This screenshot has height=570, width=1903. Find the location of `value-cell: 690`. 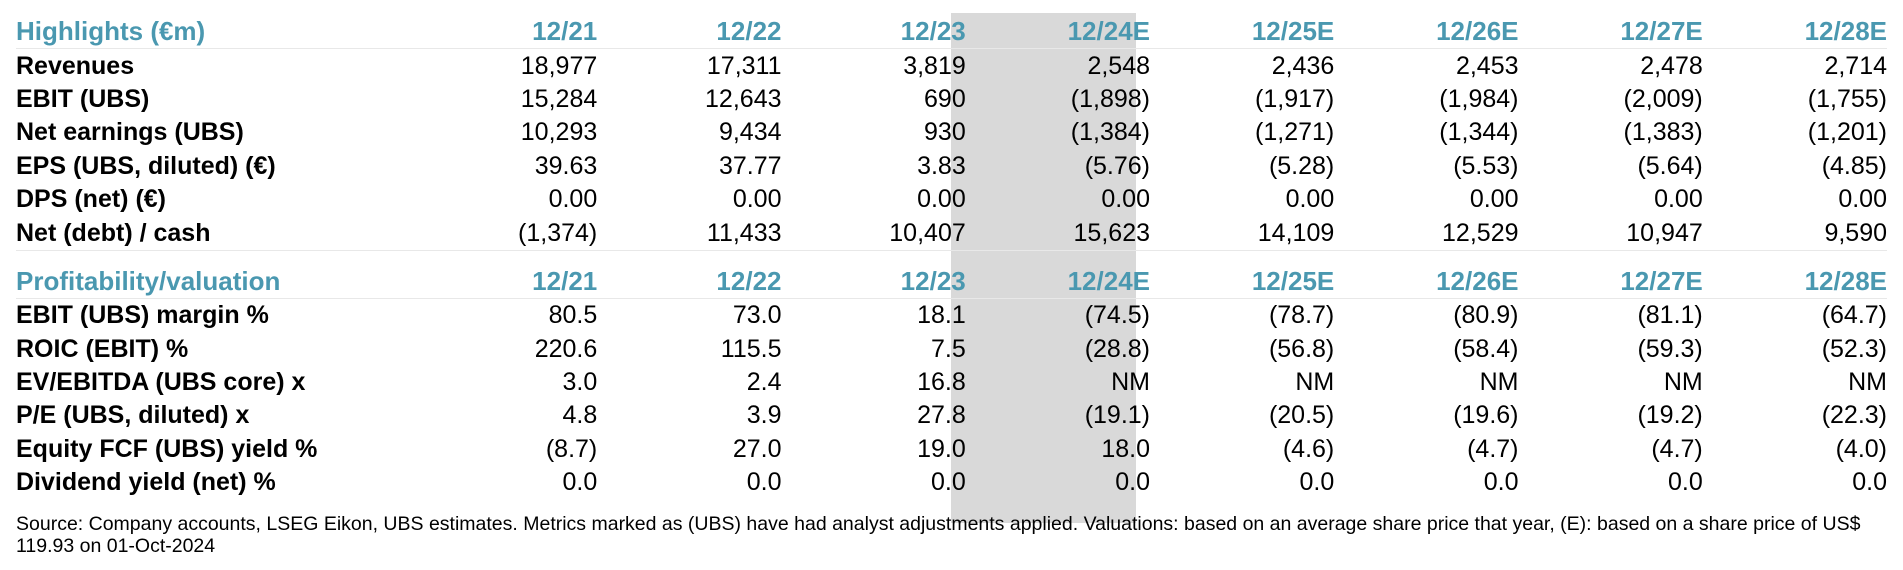

value-cell: 690 is located at coordinates (945, 98).